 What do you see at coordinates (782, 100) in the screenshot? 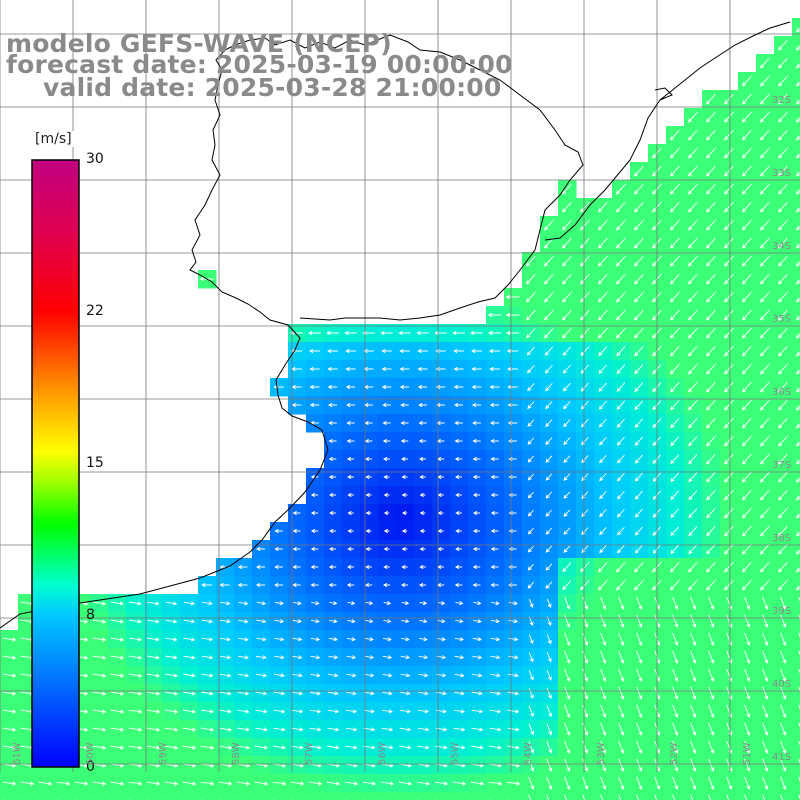
I see `latitude-label: 32S` at bounding box center [782, 100].